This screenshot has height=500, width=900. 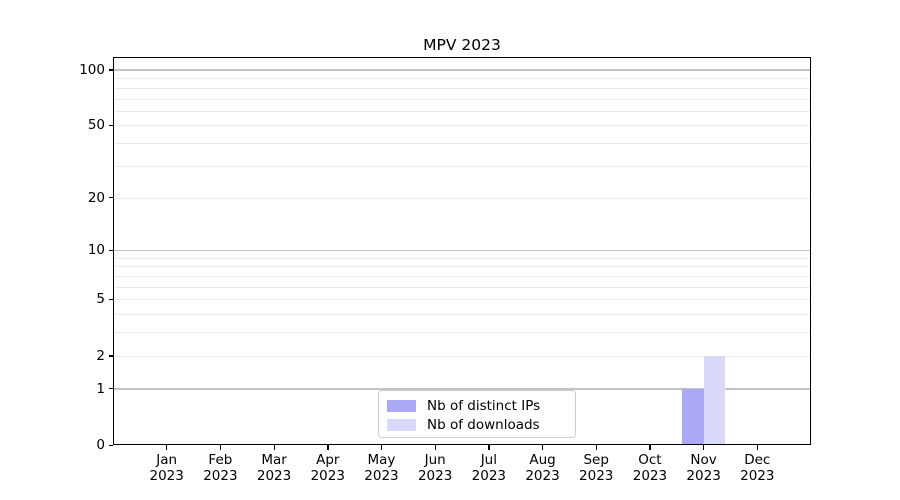 I want to click on x-tick-label: Dec 2023, so click(x=757, y=468).